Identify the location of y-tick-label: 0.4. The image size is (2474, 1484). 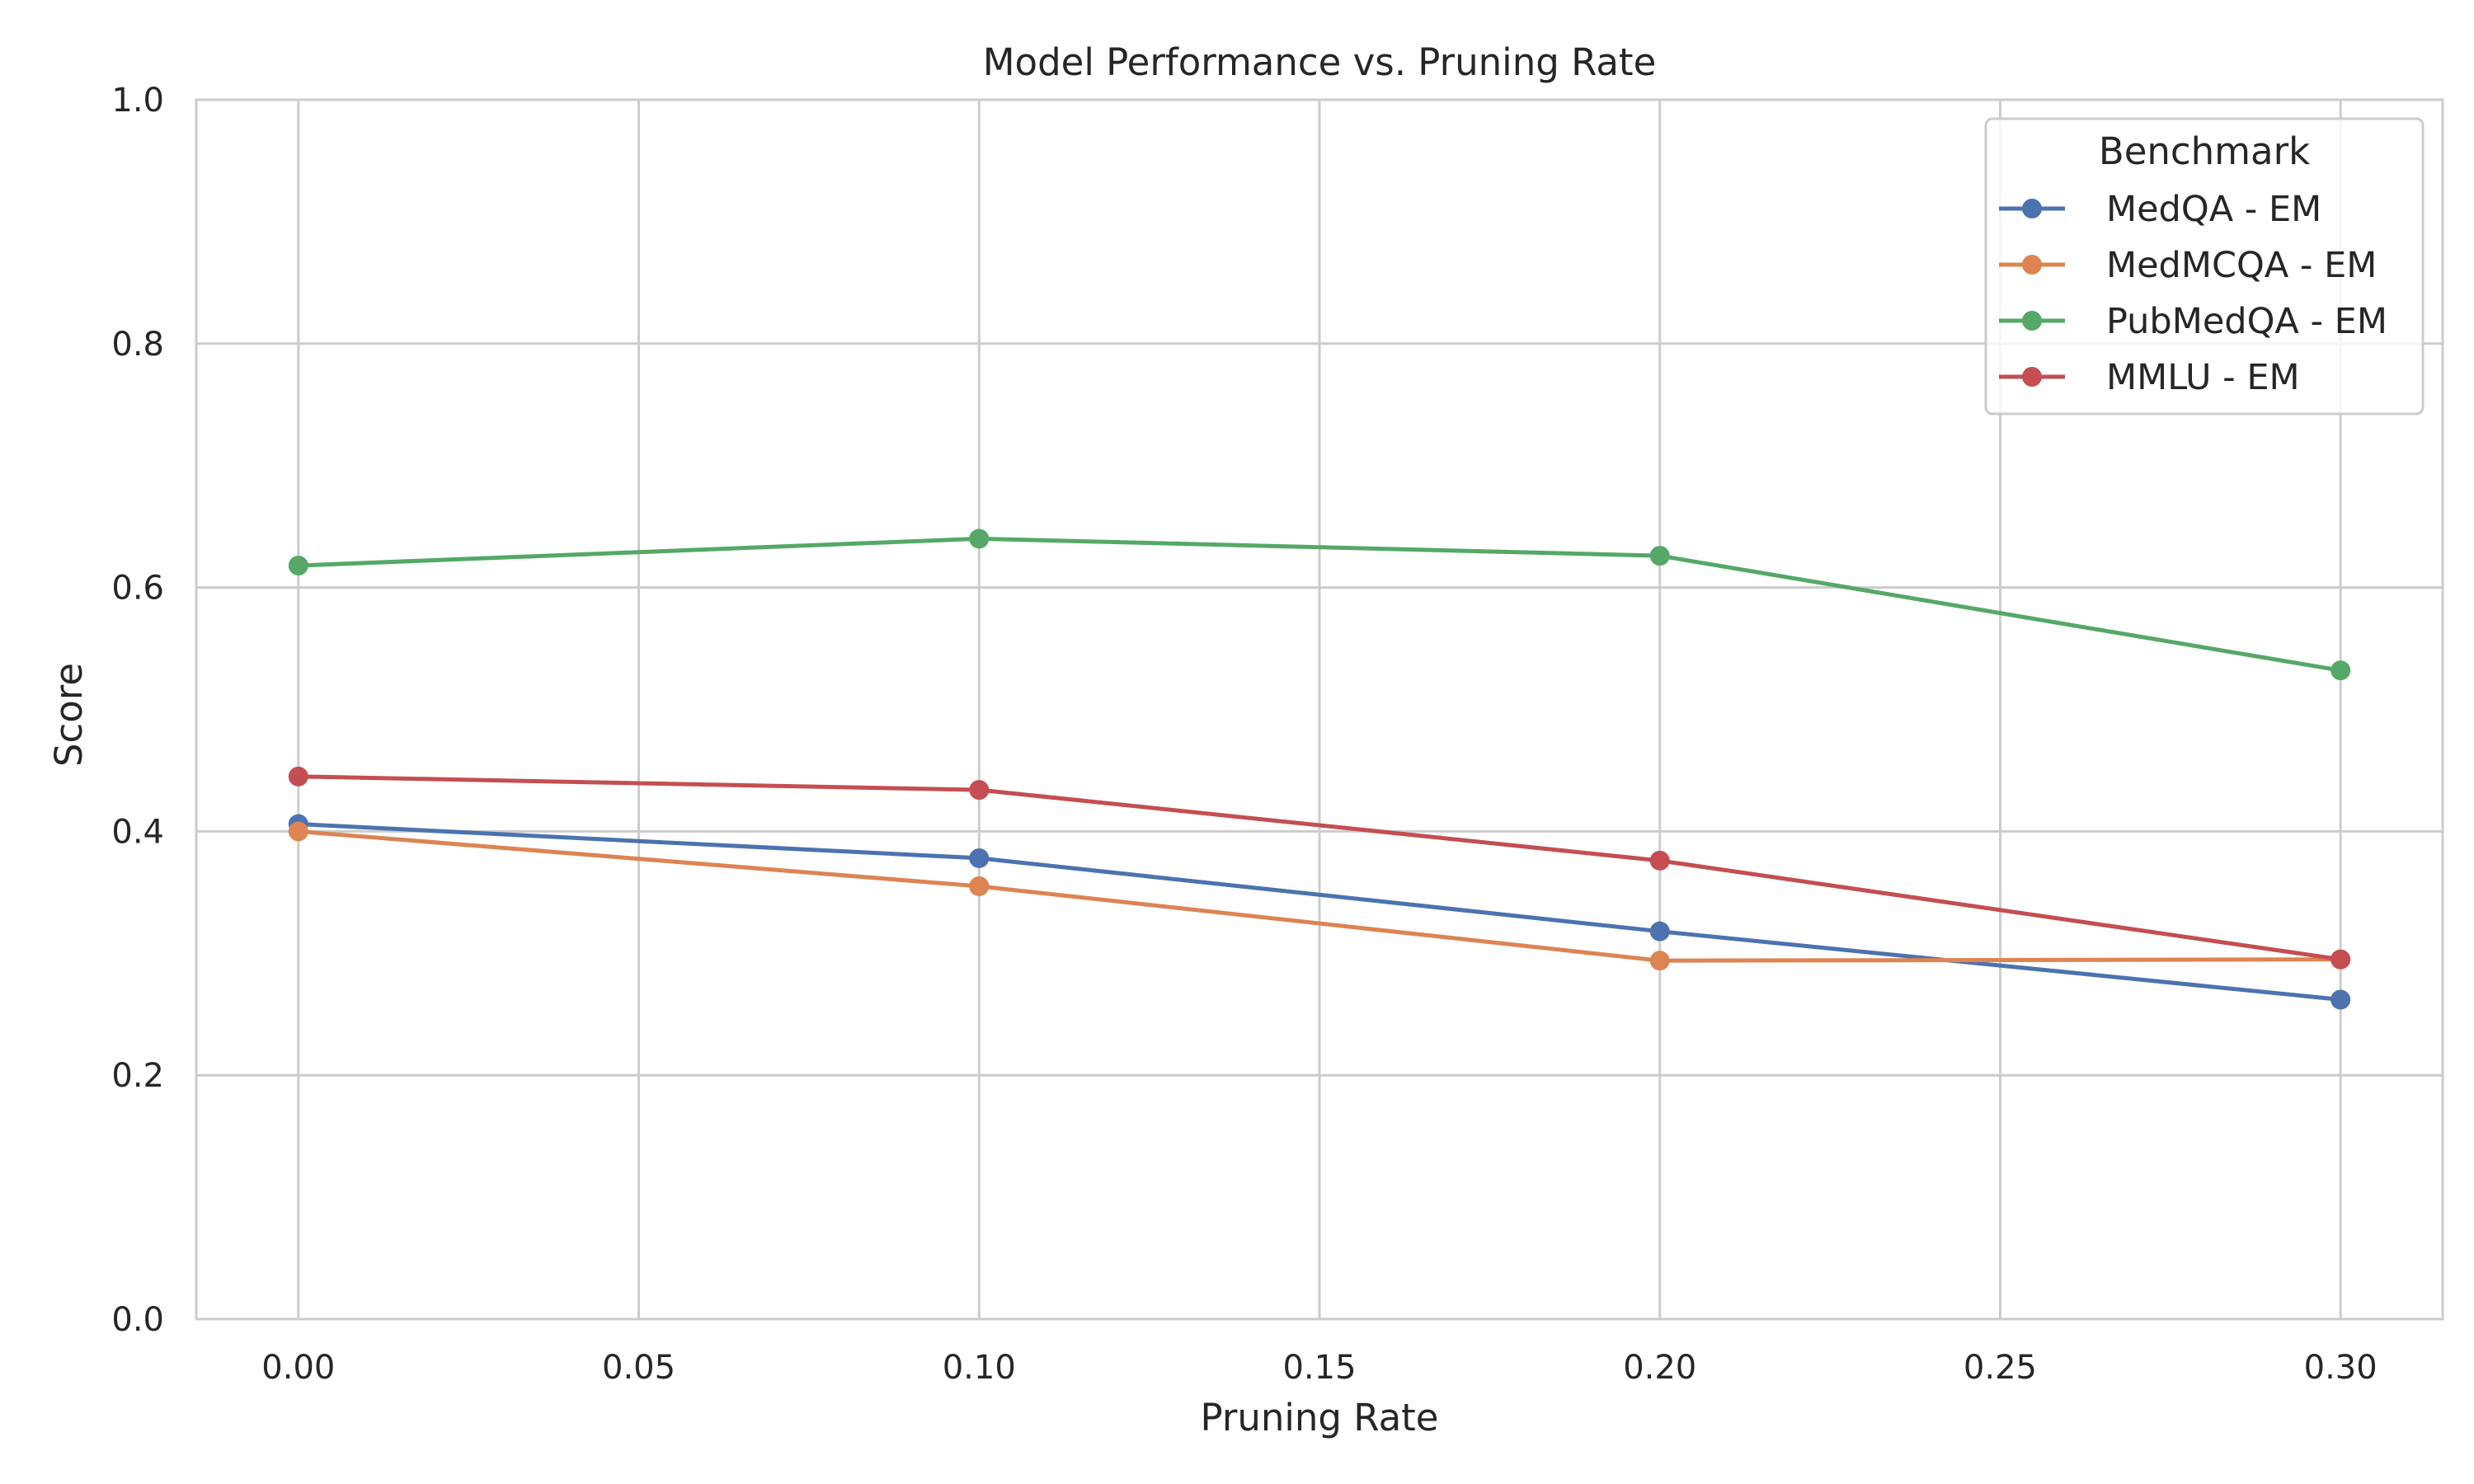
(137, 832).